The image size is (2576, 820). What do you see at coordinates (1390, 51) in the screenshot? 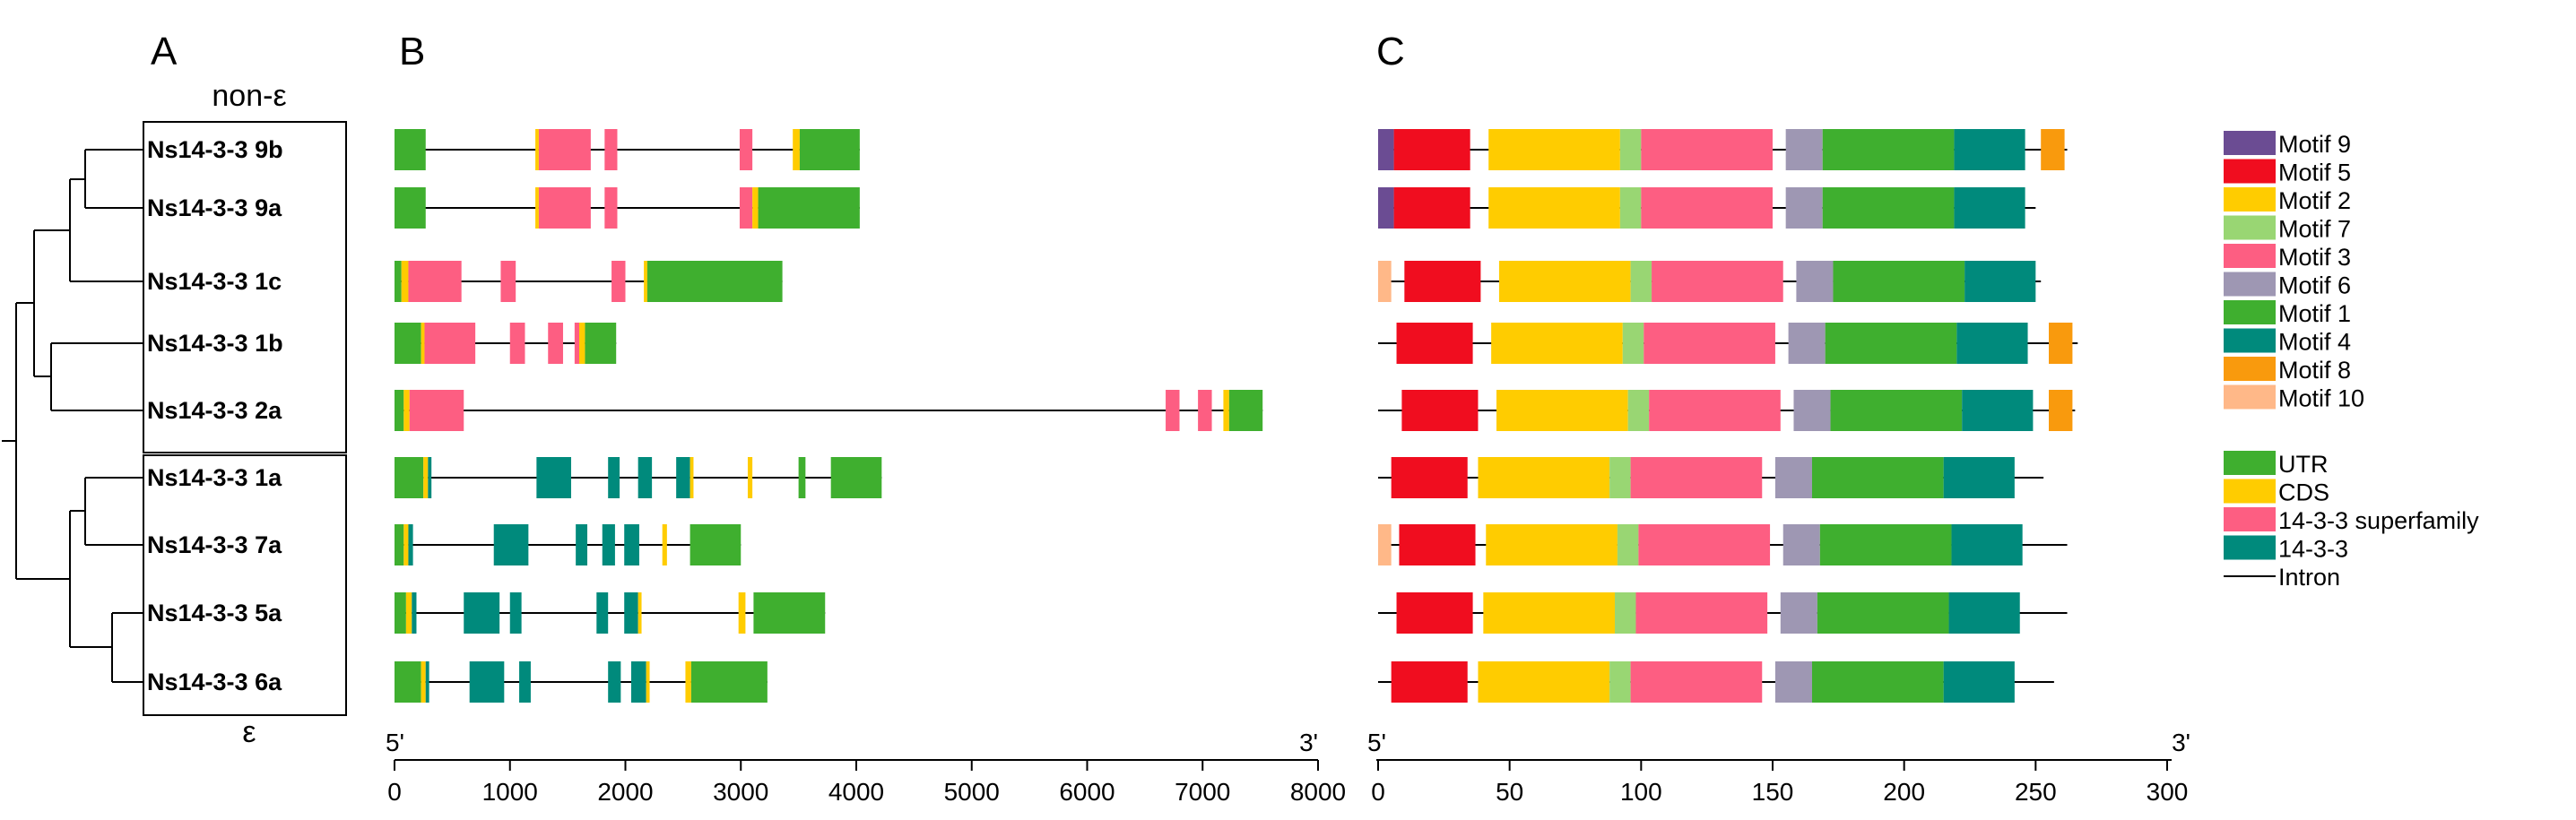
I see `panel-c-label: C` at bounding box center [1390, 51].